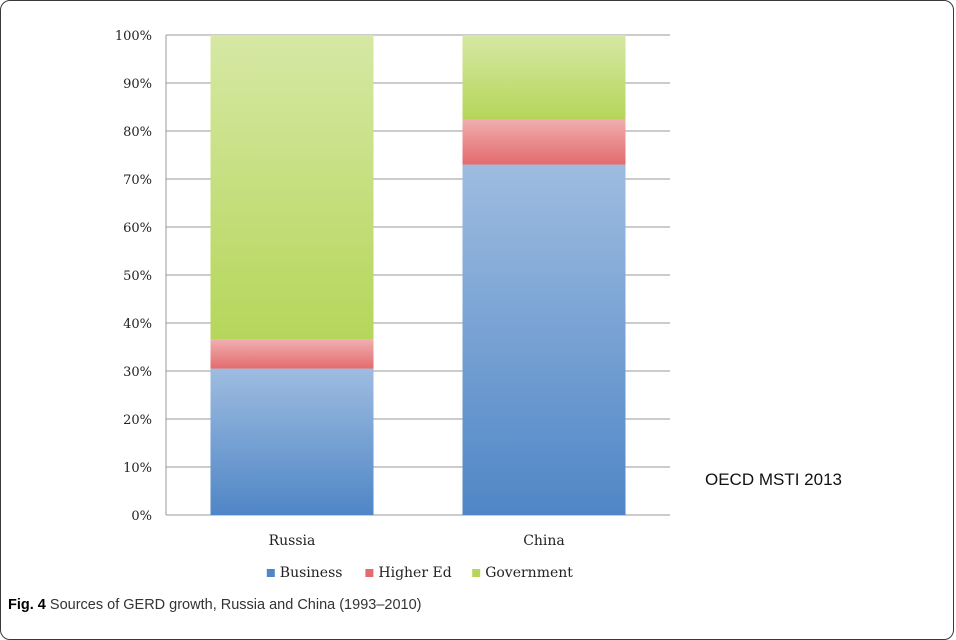 The image size is (956, 640). I want to click on y-tick-label: 30%, so click(137, 372).